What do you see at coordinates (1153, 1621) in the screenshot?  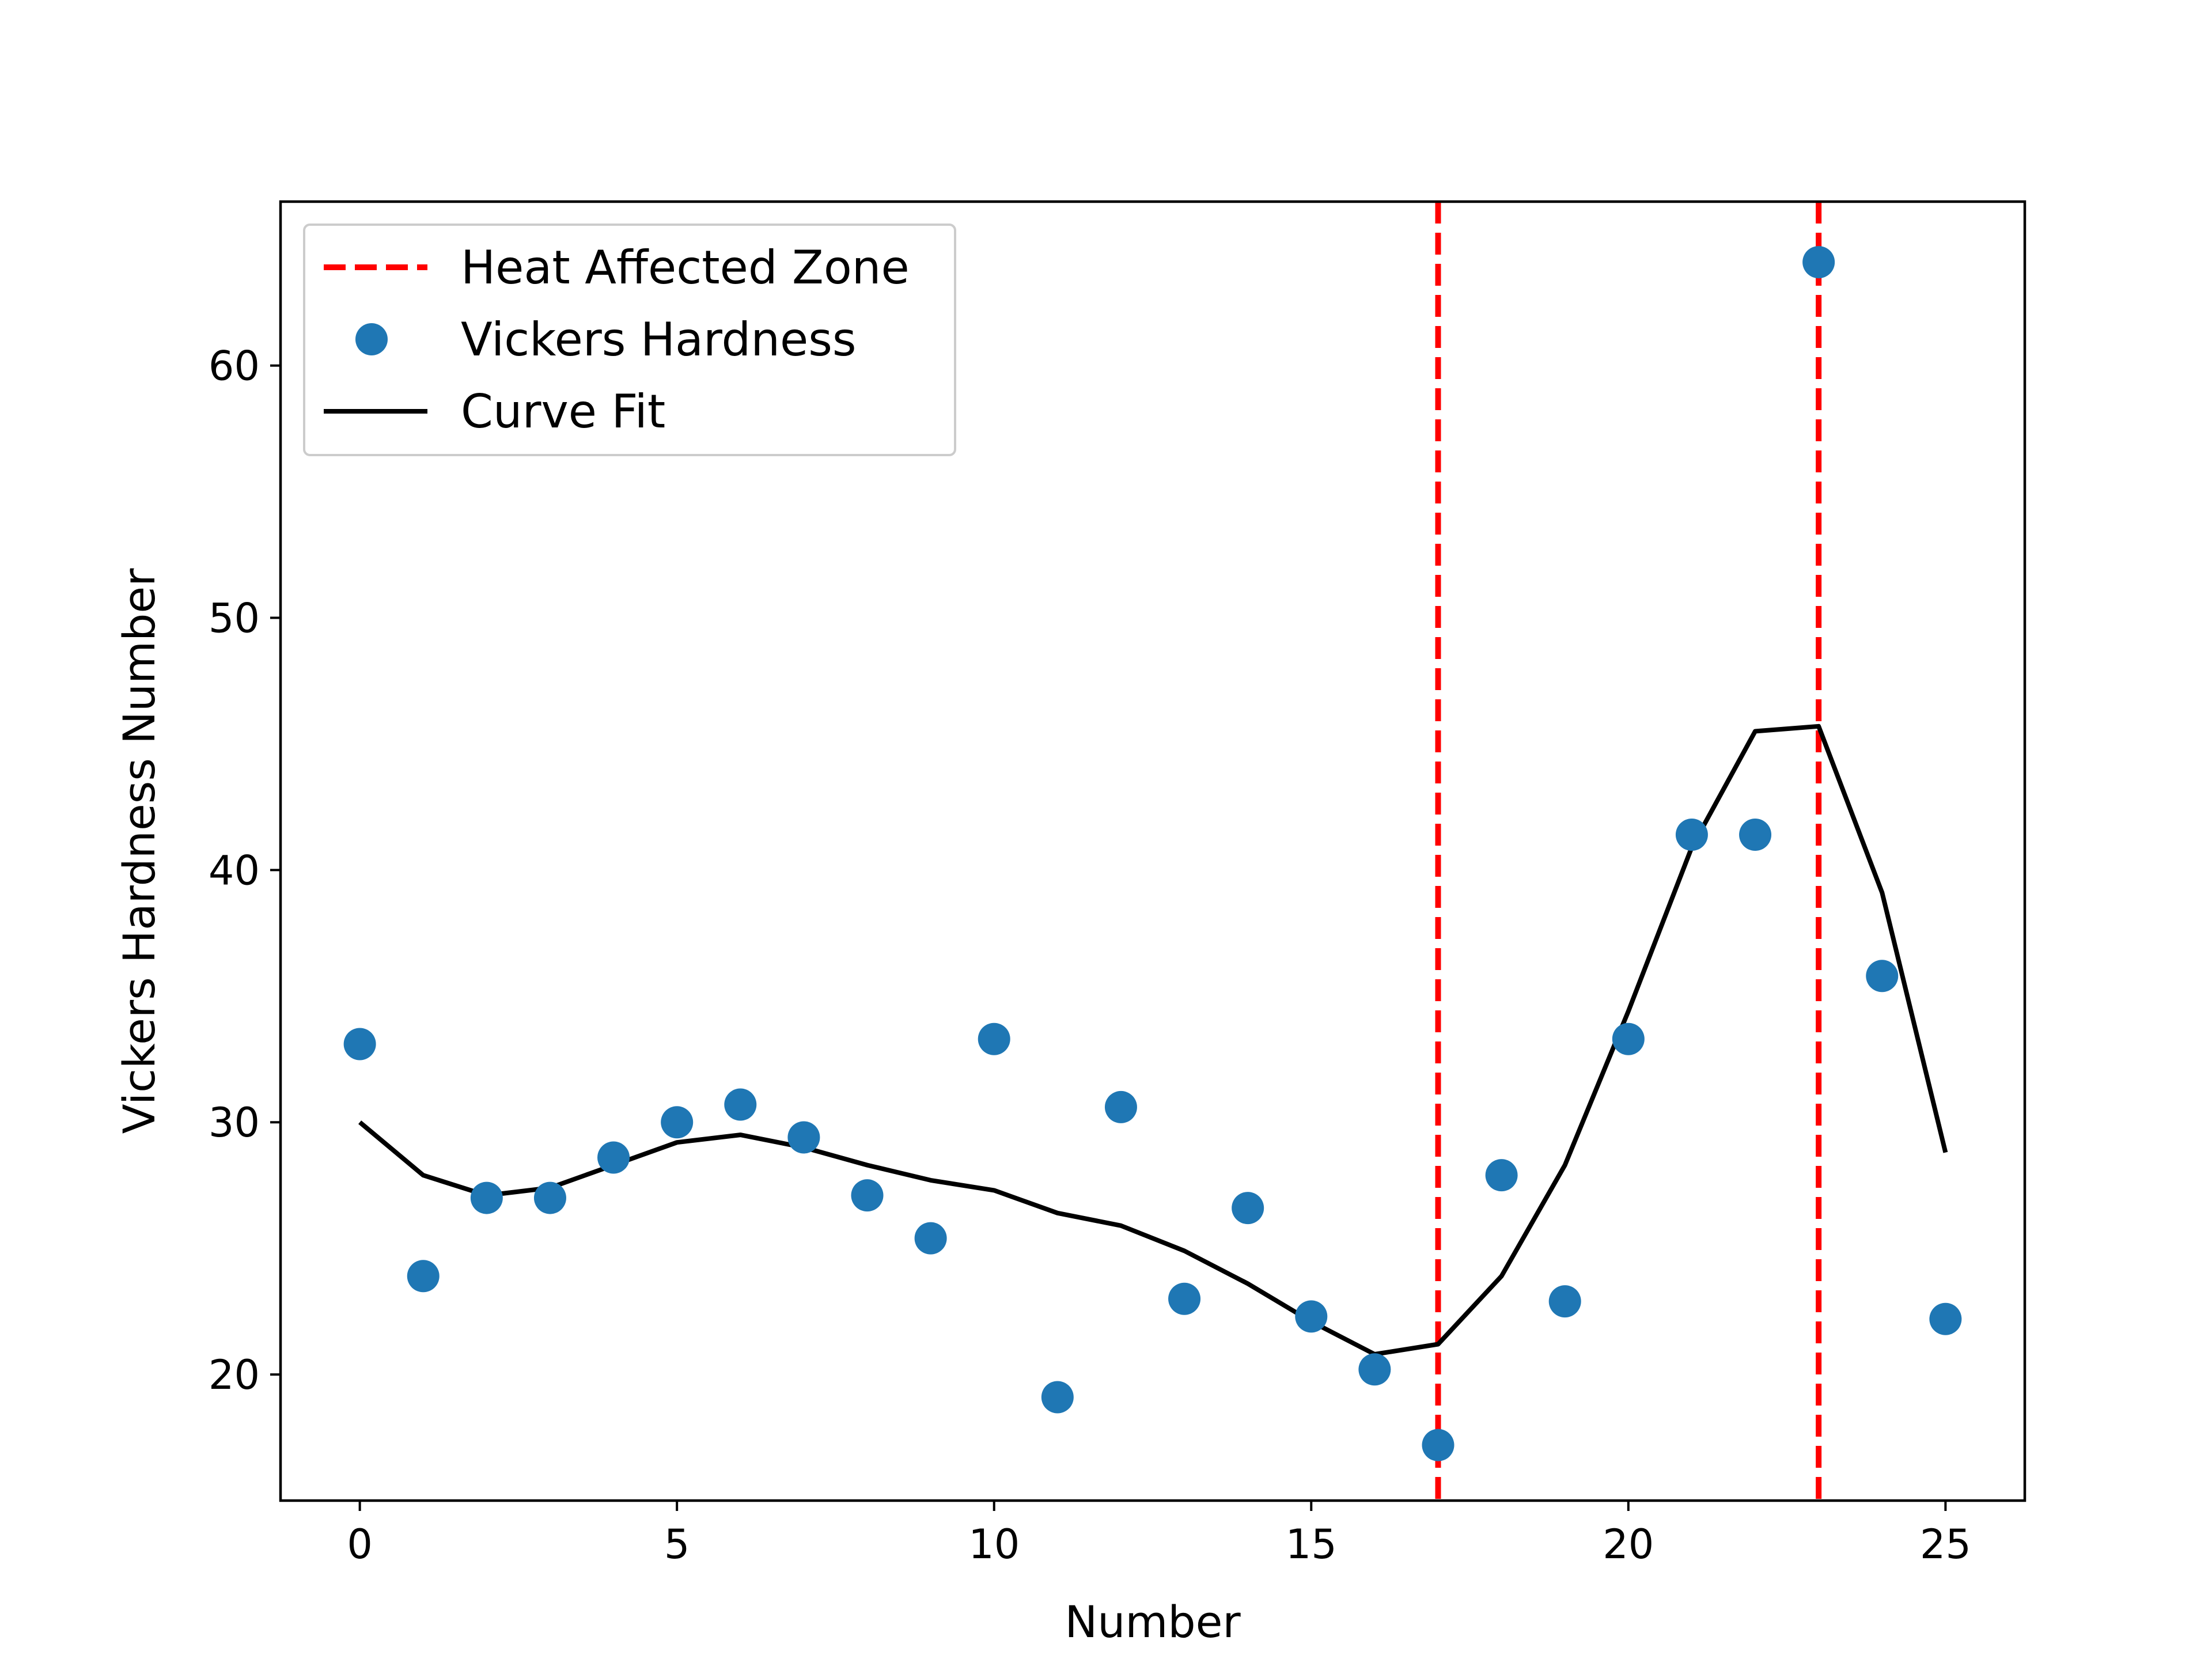 I see `x-axis-label: Number` at bounding box center [1153, 1621].